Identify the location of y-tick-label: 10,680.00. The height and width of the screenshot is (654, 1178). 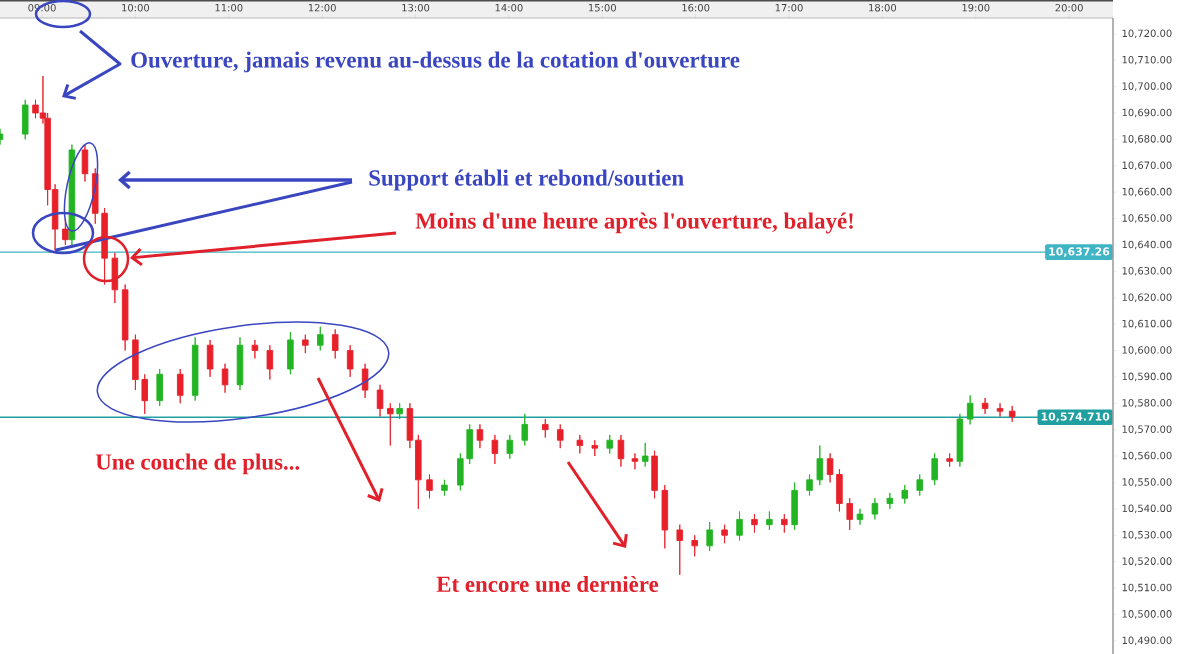
(1147, 139).